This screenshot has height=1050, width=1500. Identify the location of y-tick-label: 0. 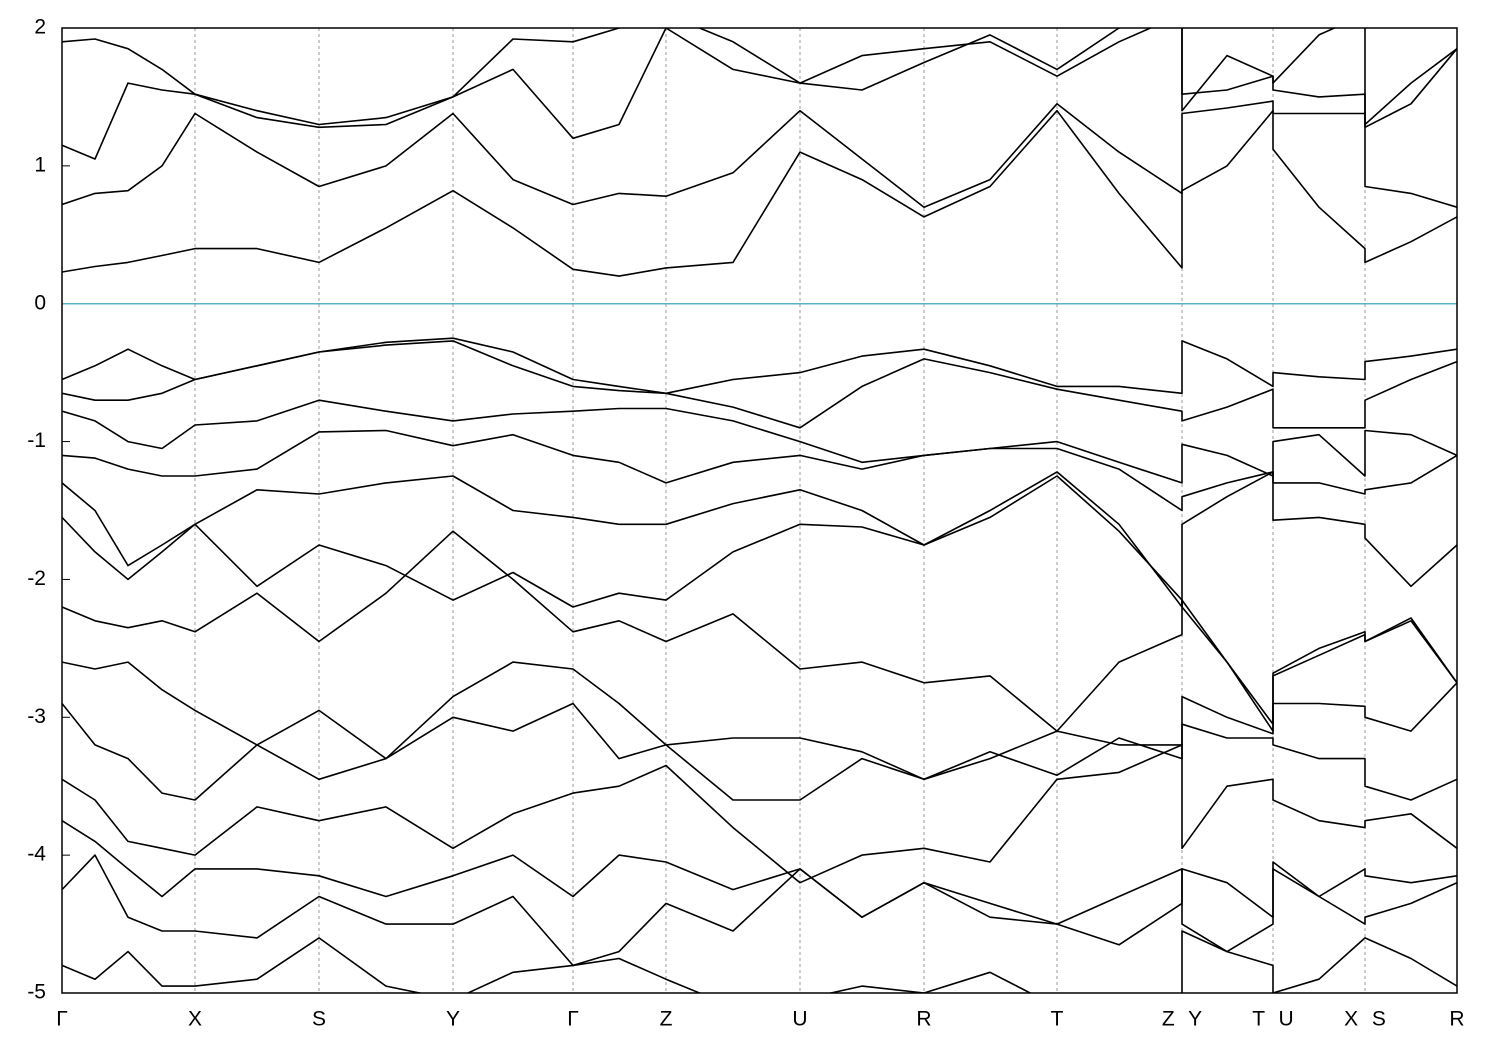
(40, 302).